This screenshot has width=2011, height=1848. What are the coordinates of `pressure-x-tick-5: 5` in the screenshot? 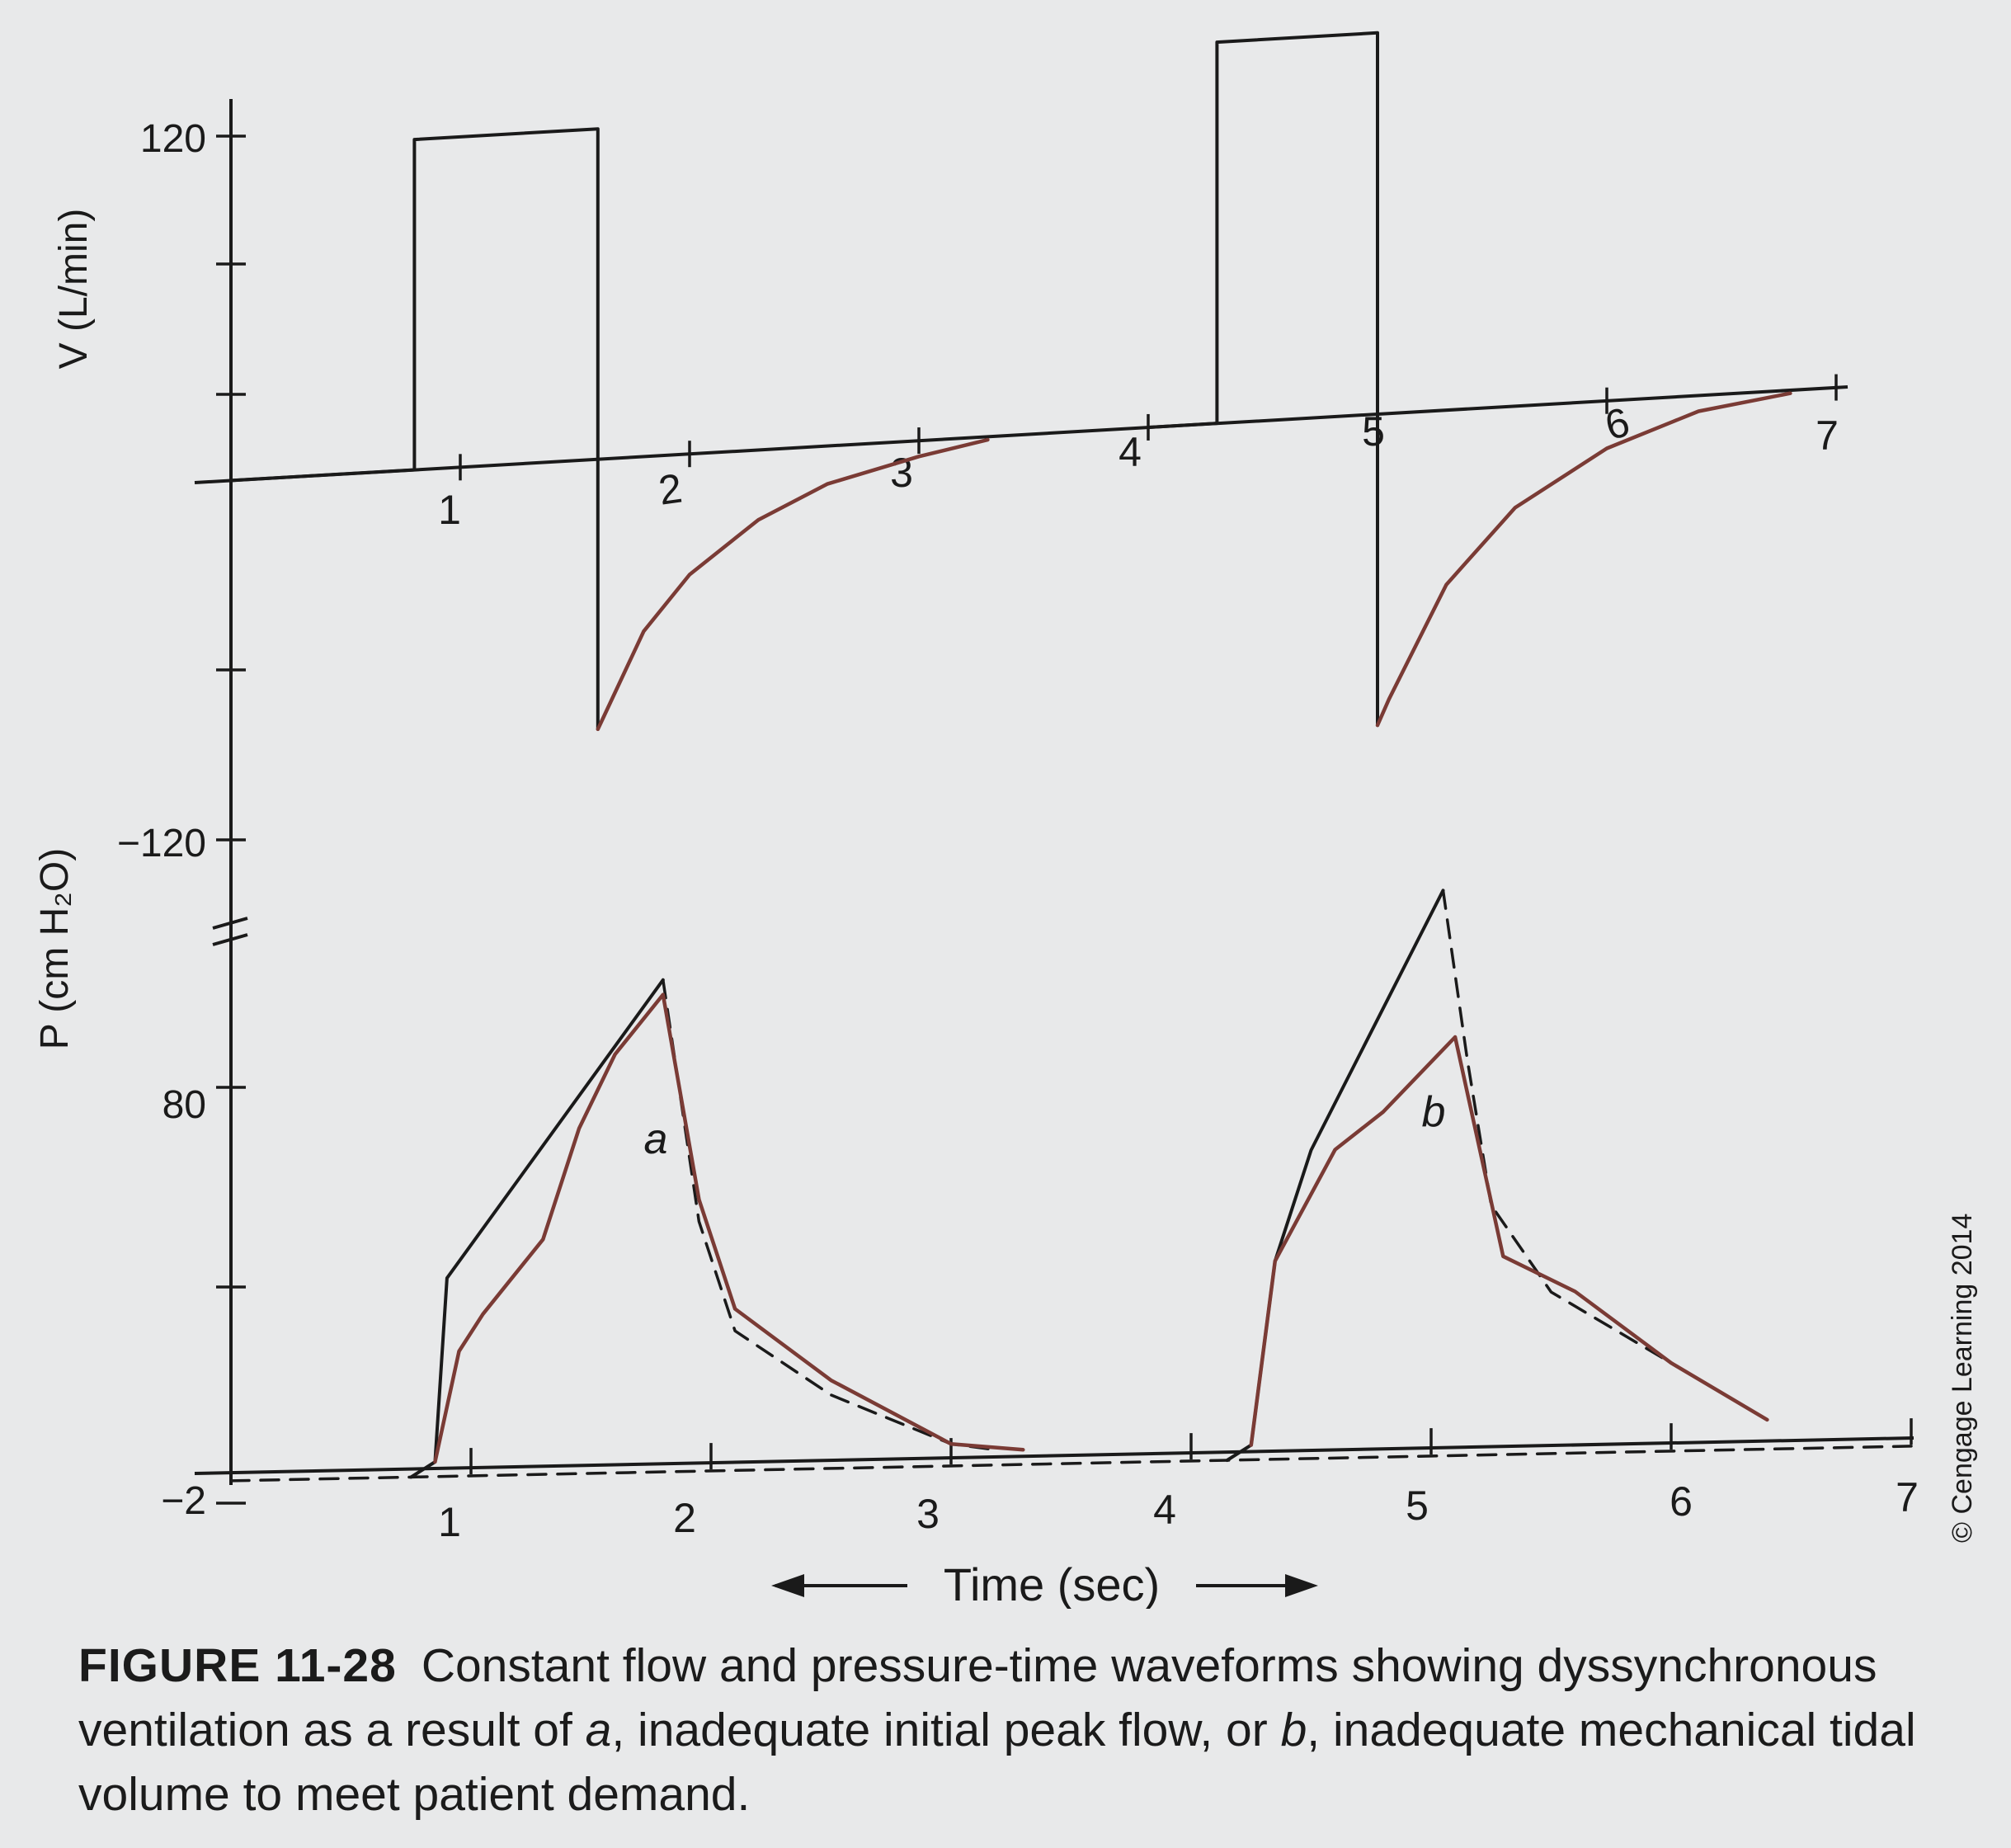 It's located at (1417, 1506).